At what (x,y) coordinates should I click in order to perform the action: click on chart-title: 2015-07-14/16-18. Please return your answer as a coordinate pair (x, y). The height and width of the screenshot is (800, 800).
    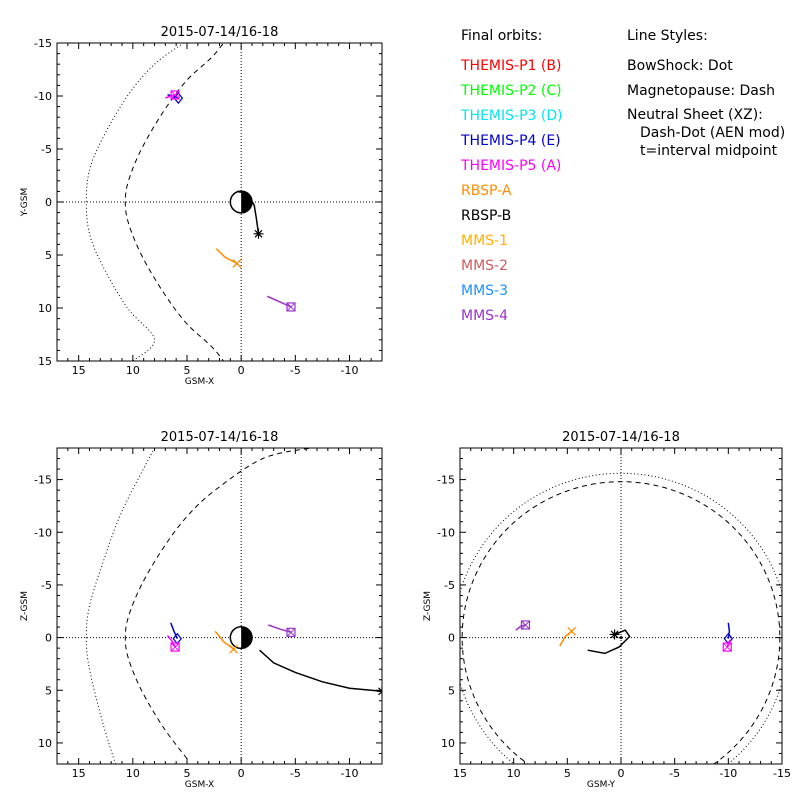
    Looking at the image, I should click on (220, 32).